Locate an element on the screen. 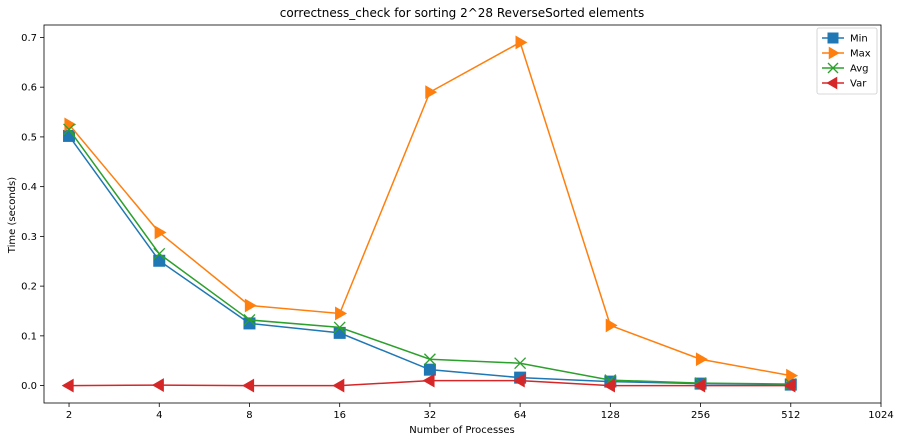 Image resolution: width=900 pixels, height=441 pixels. y-tick-label: 0.4 is located at coordinates (29, 187).